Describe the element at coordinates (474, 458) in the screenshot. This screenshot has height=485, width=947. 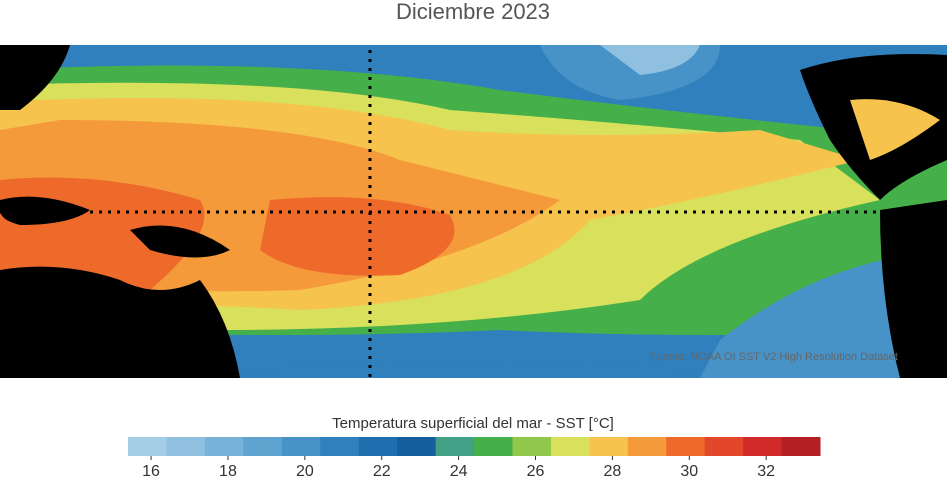
I see `colorbar: 16 18 20 22 24 26 28 30 32` at that location.